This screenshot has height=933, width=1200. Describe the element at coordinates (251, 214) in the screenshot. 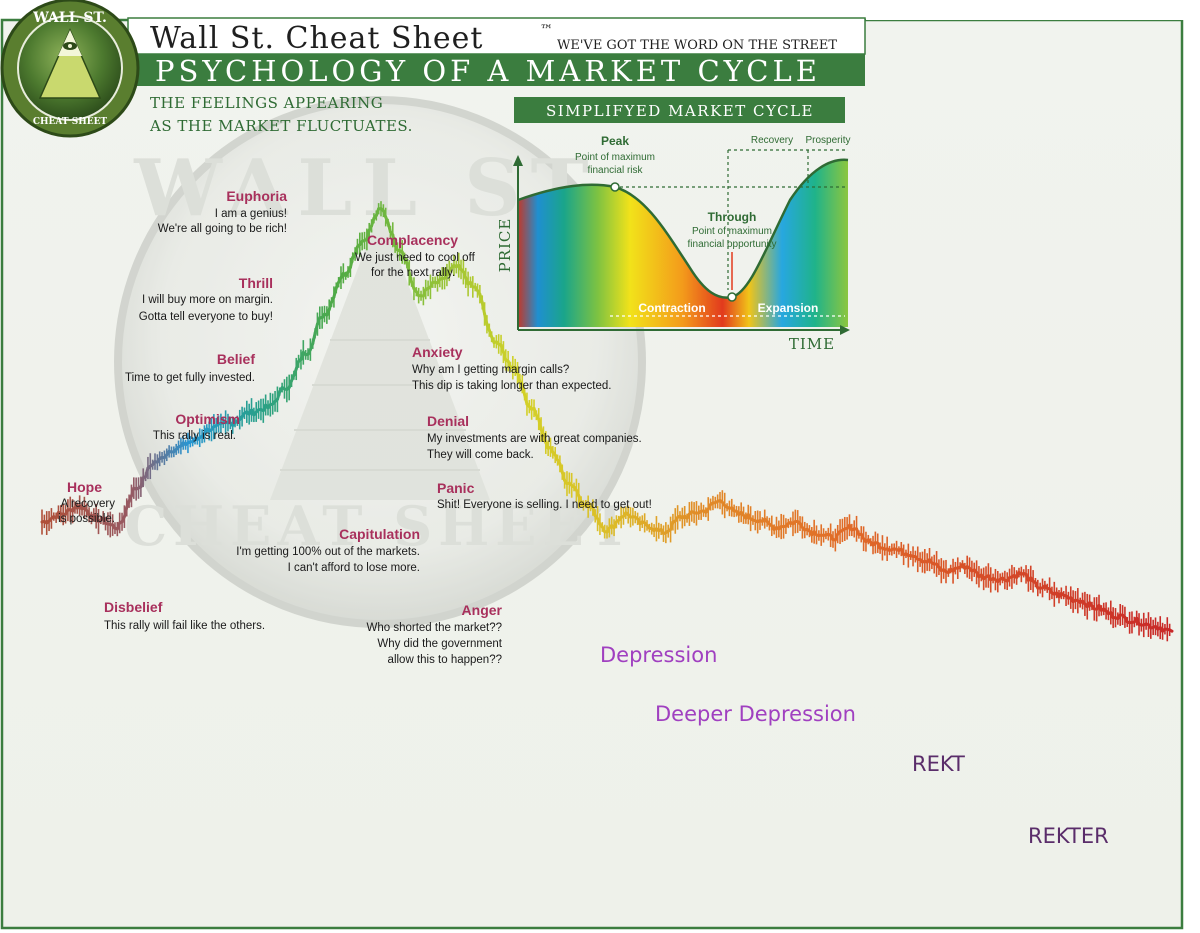

I see `stage-desc-euphoria-1: I am a genius!` at that location.